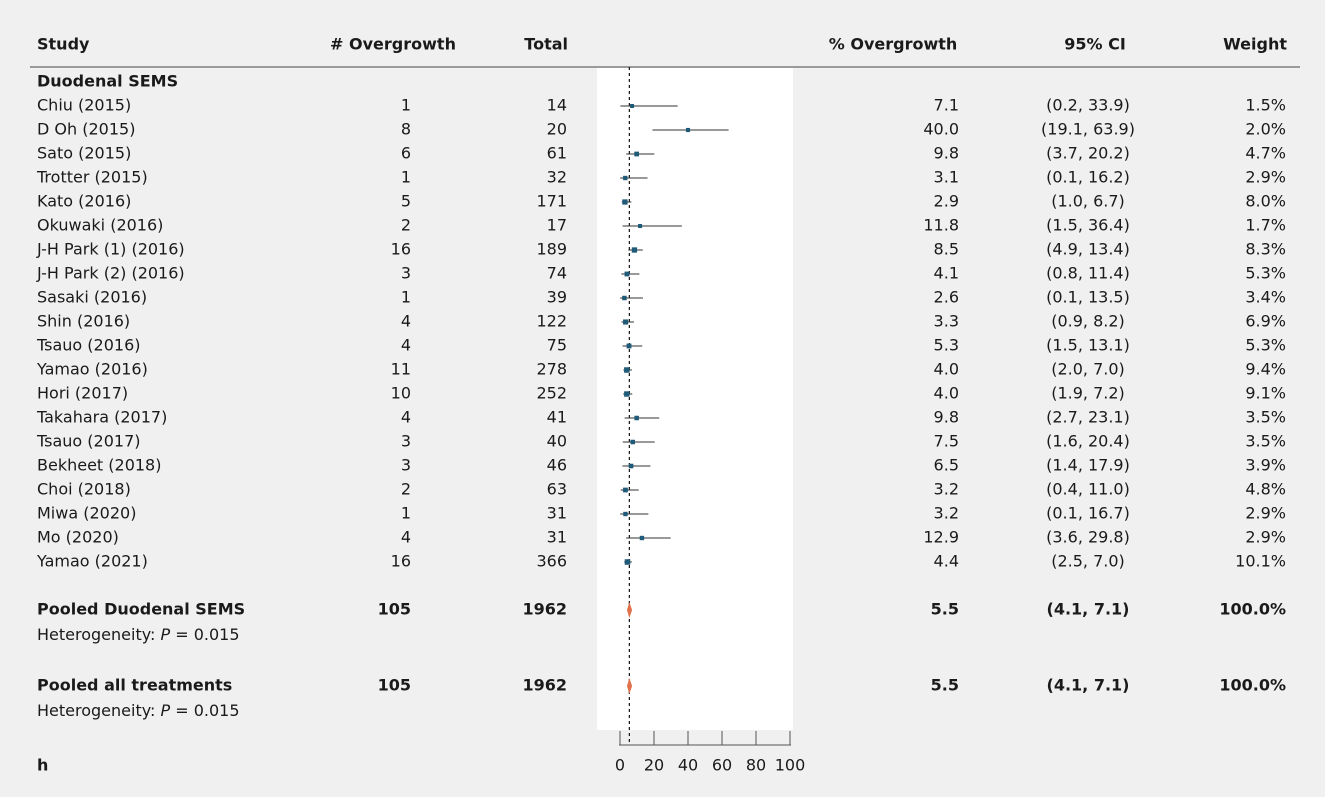 The image size is (1325, 801). Describe the element at coordinates (204, 710) in the screenshot. I see `heterogeneity-part: = 0.015` at that location.